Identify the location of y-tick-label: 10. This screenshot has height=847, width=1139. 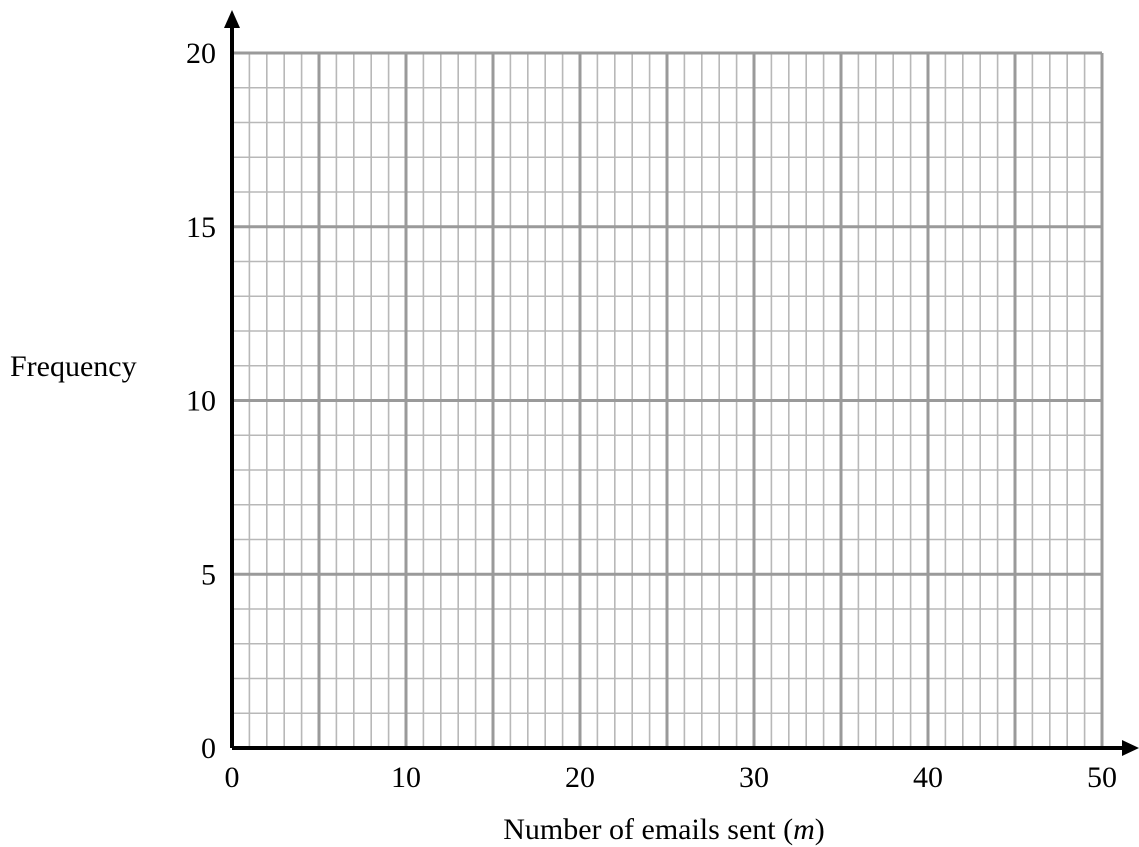
(201, 401).